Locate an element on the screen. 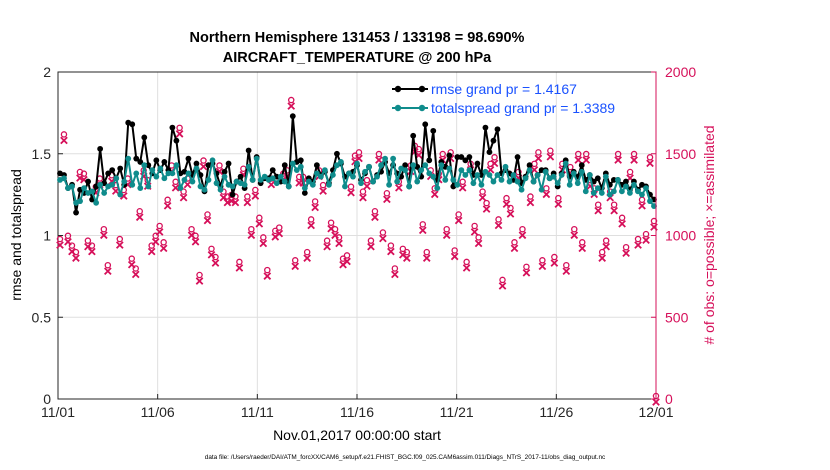 The image size is (830, 470). y-tick-label: 0.5 is located at coordinates (42, 317).